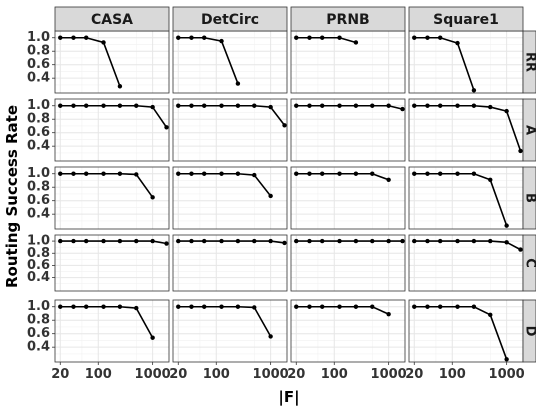  I want to click on row-strip-A: A, so click(529, 130).